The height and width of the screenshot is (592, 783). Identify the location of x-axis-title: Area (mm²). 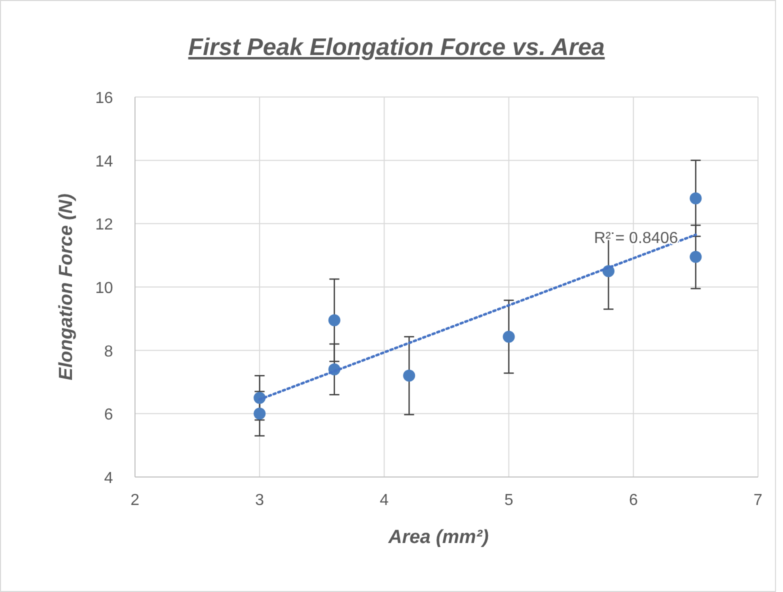
(438, 537).